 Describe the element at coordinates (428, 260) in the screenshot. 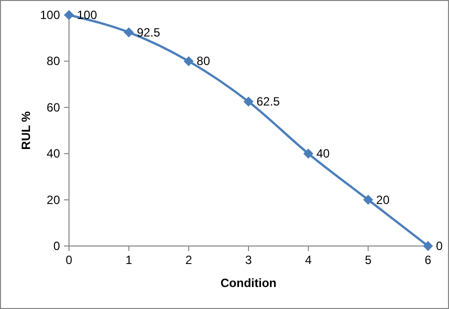

I see `x-tick-label: 6` at that location.